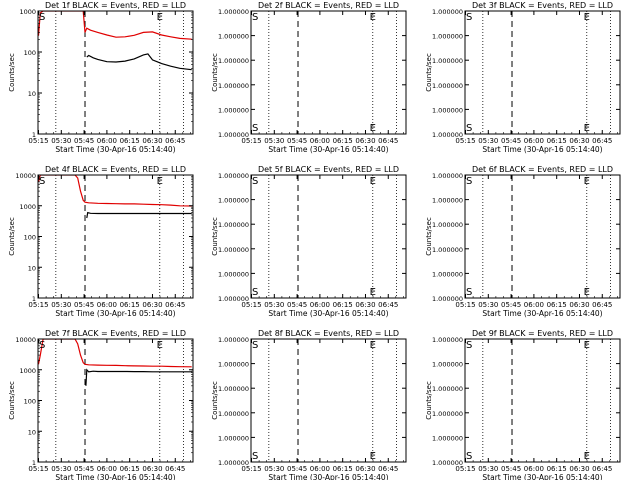 This screenshot has height=480, width=640. Describe the element at coordinates (32, 268) in the screenshot. I see `y-tick-label: 10` at that location.